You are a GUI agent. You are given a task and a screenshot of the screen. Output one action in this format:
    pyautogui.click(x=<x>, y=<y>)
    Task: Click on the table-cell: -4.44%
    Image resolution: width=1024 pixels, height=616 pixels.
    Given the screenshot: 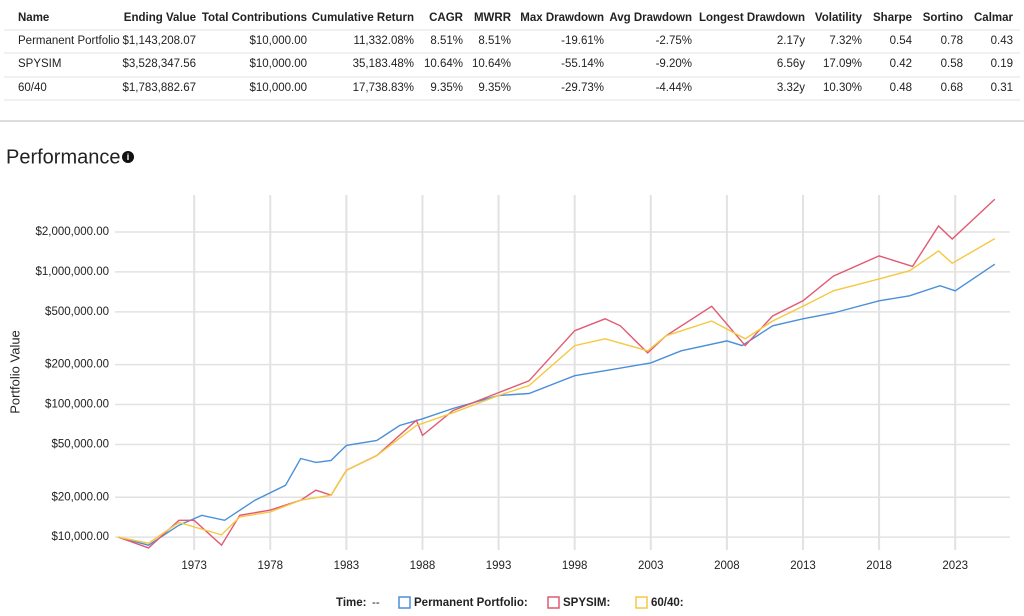 What is the action you would take?
    pyautogui.click(x=674, y=88)
    